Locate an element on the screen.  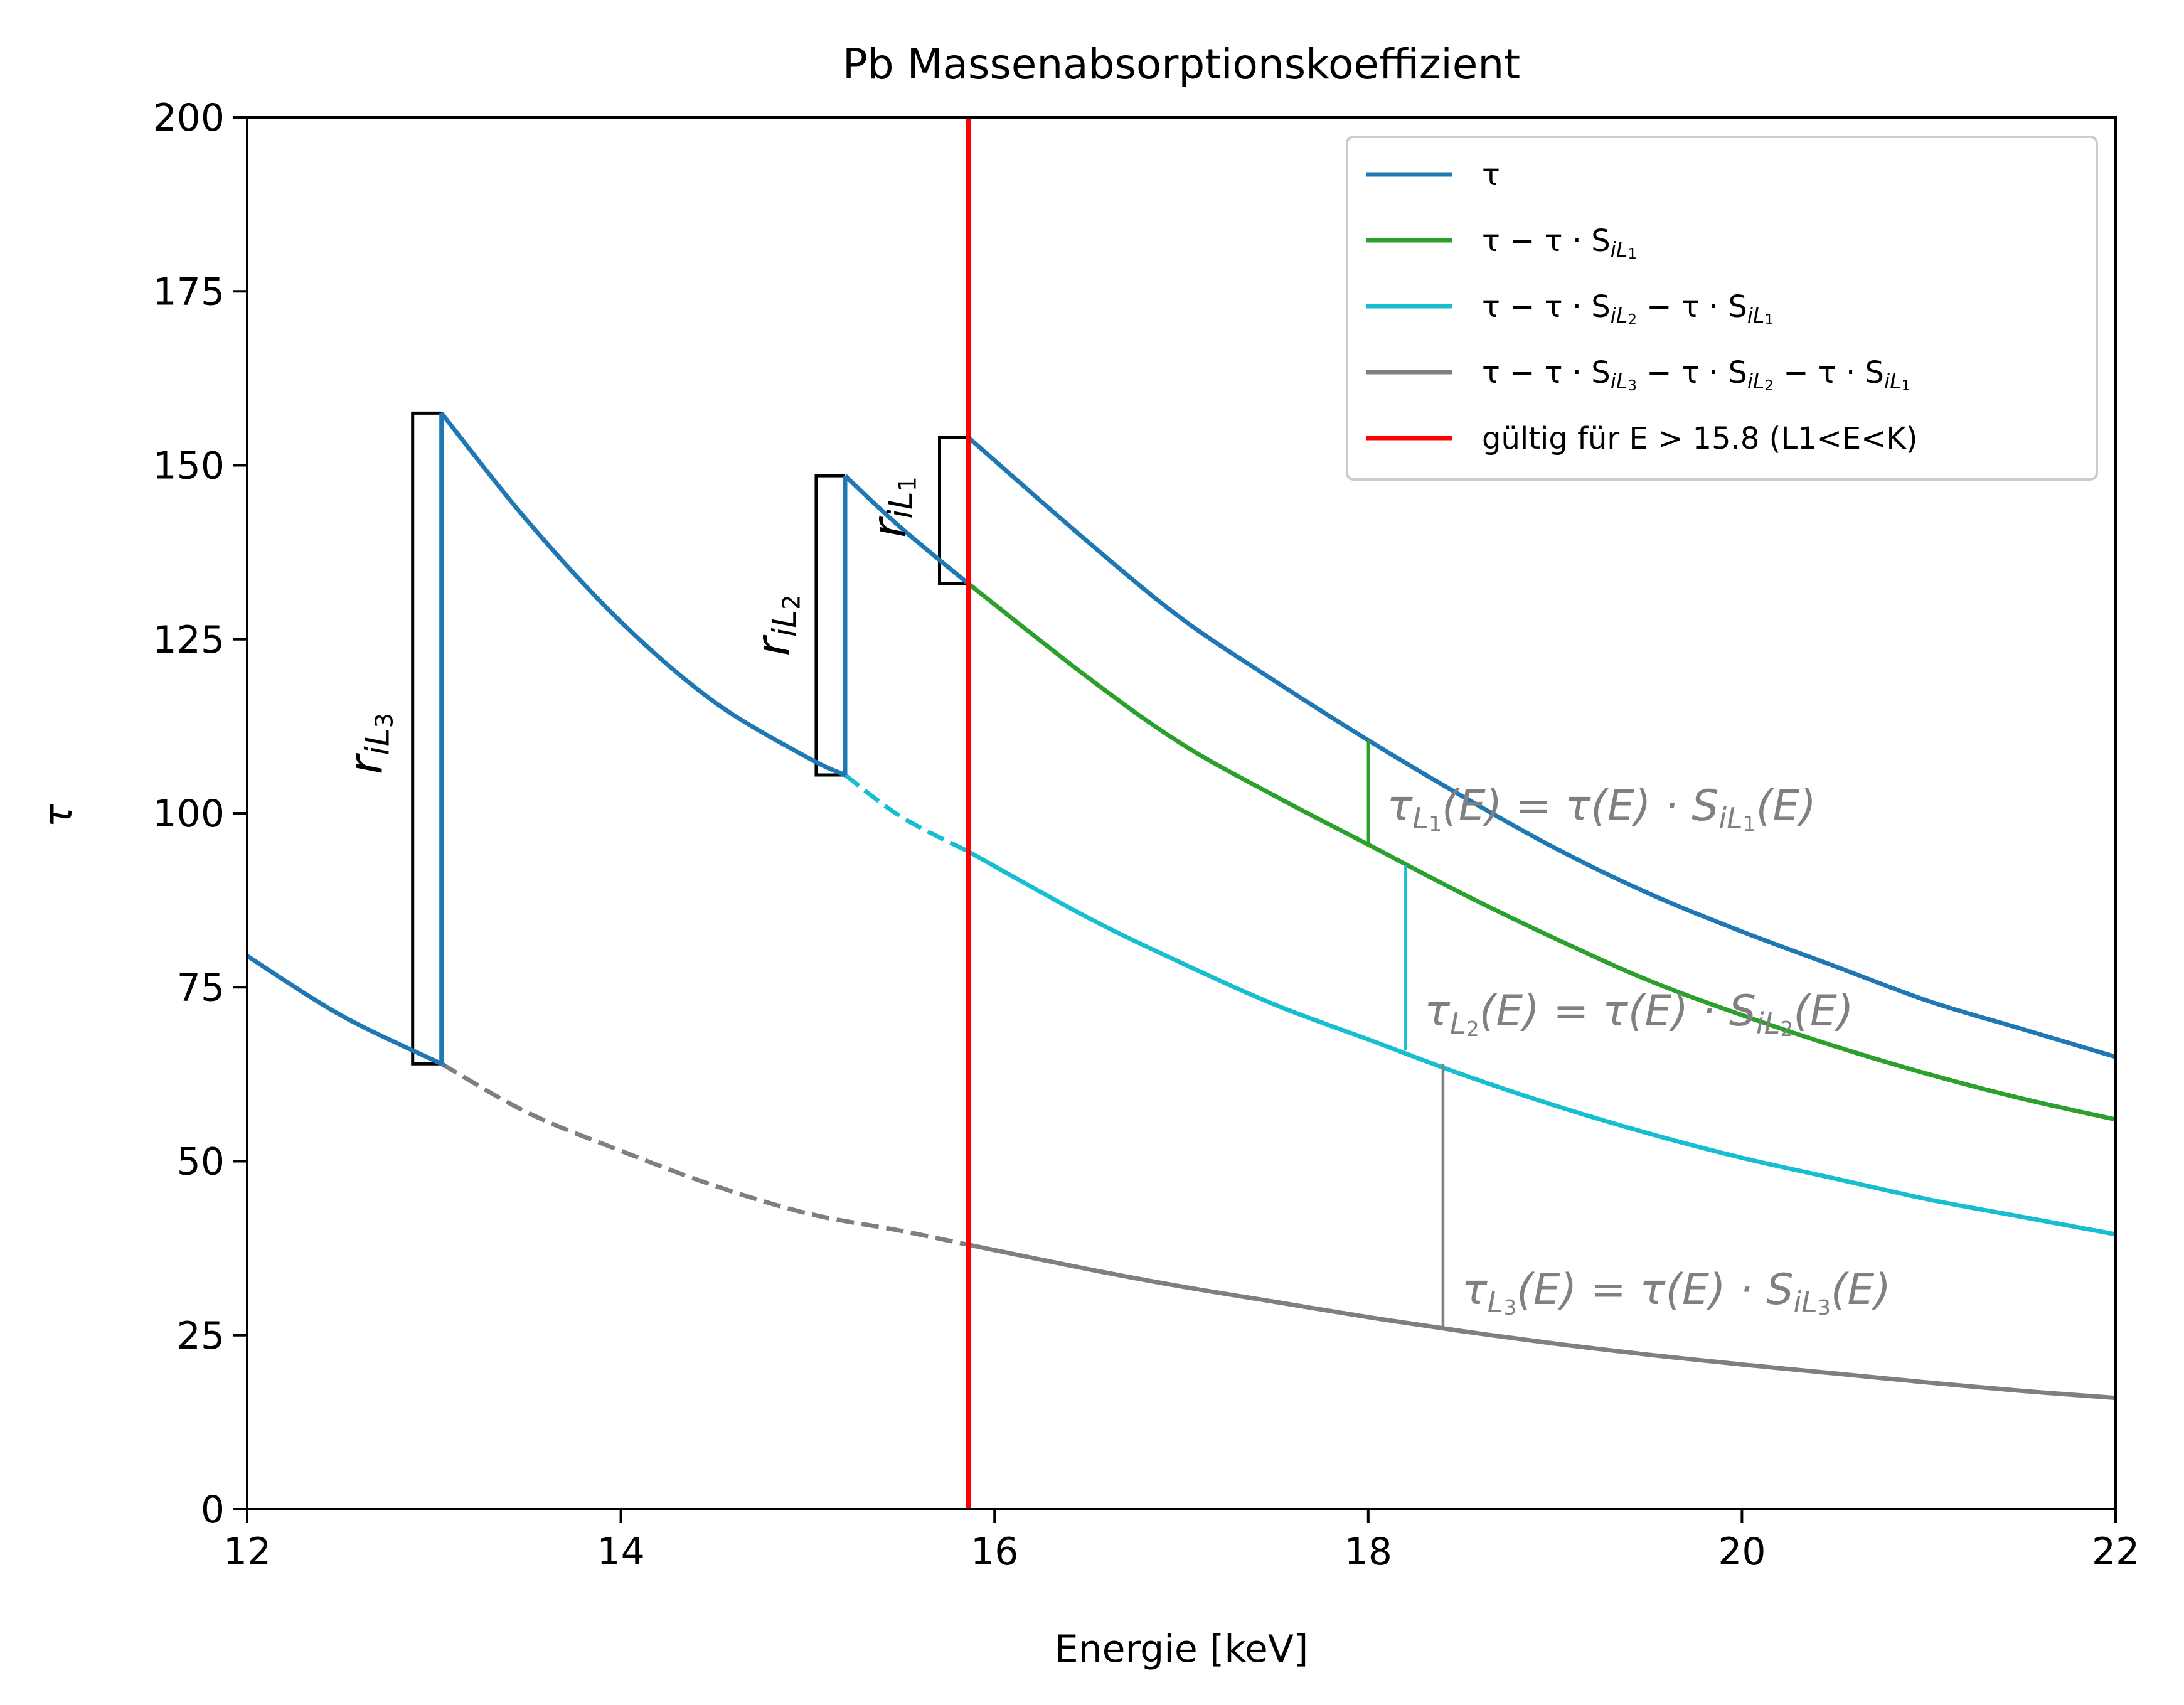
legend-label-l1: τ − τ · SiL1 is located at coordinates (1560, 243).